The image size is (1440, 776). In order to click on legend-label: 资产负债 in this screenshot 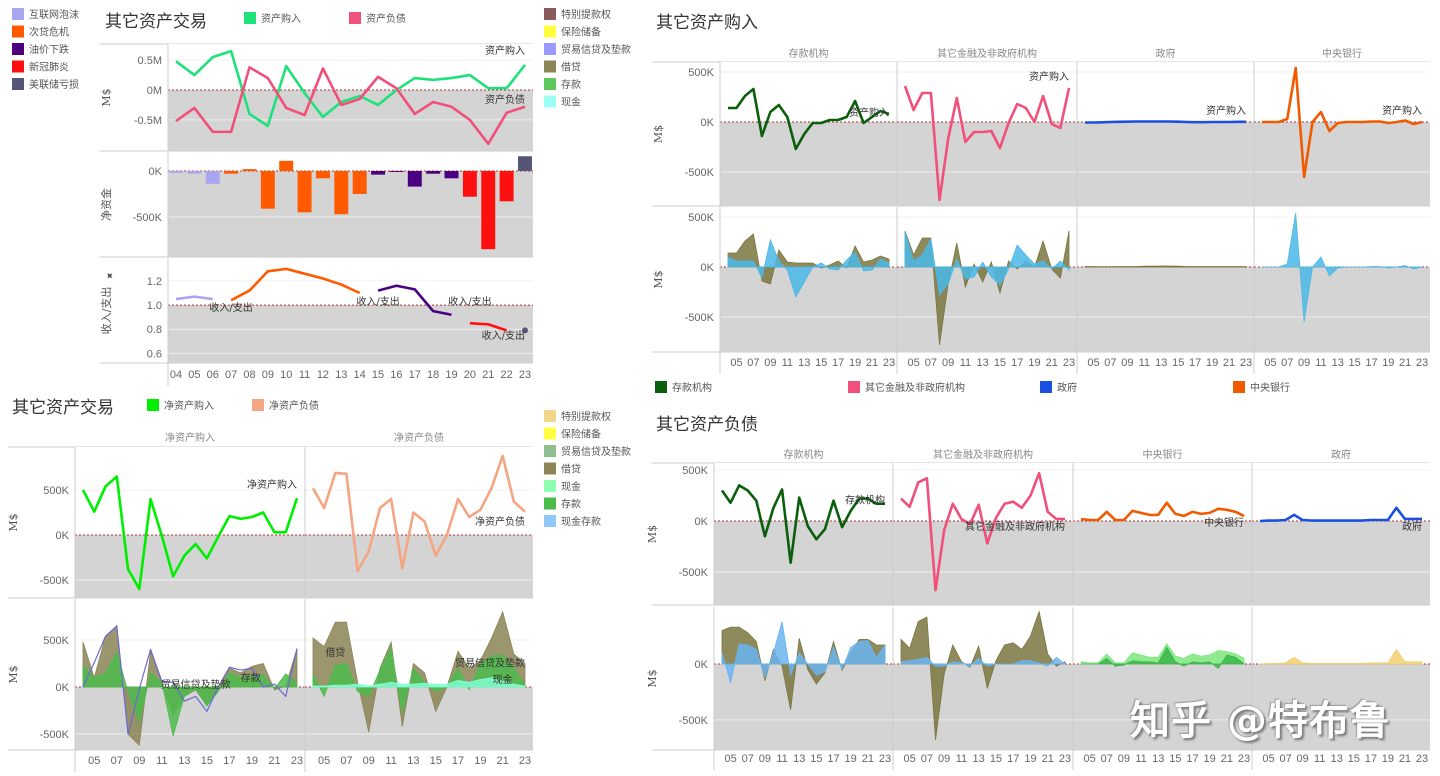, I will do `click(386, 18)`.